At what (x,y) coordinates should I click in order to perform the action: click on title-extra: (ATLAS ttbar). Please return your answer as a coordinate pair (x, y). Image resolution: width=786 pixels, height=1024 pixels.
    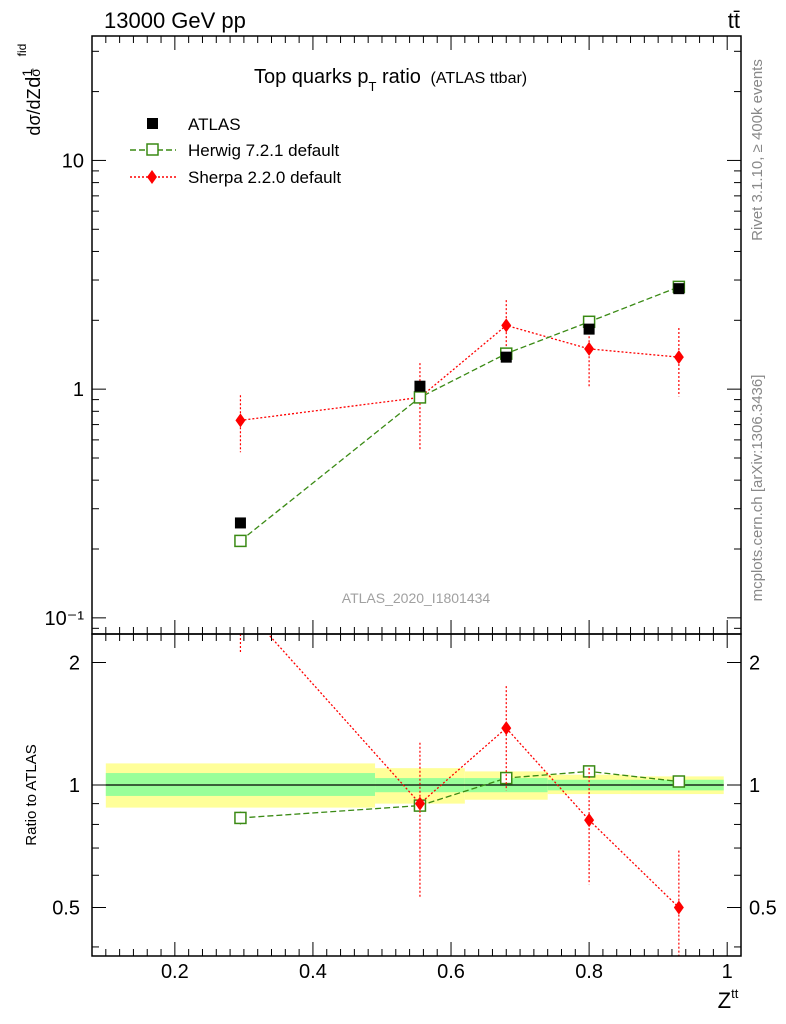
    Looking at the image, I should click on (479, 78).